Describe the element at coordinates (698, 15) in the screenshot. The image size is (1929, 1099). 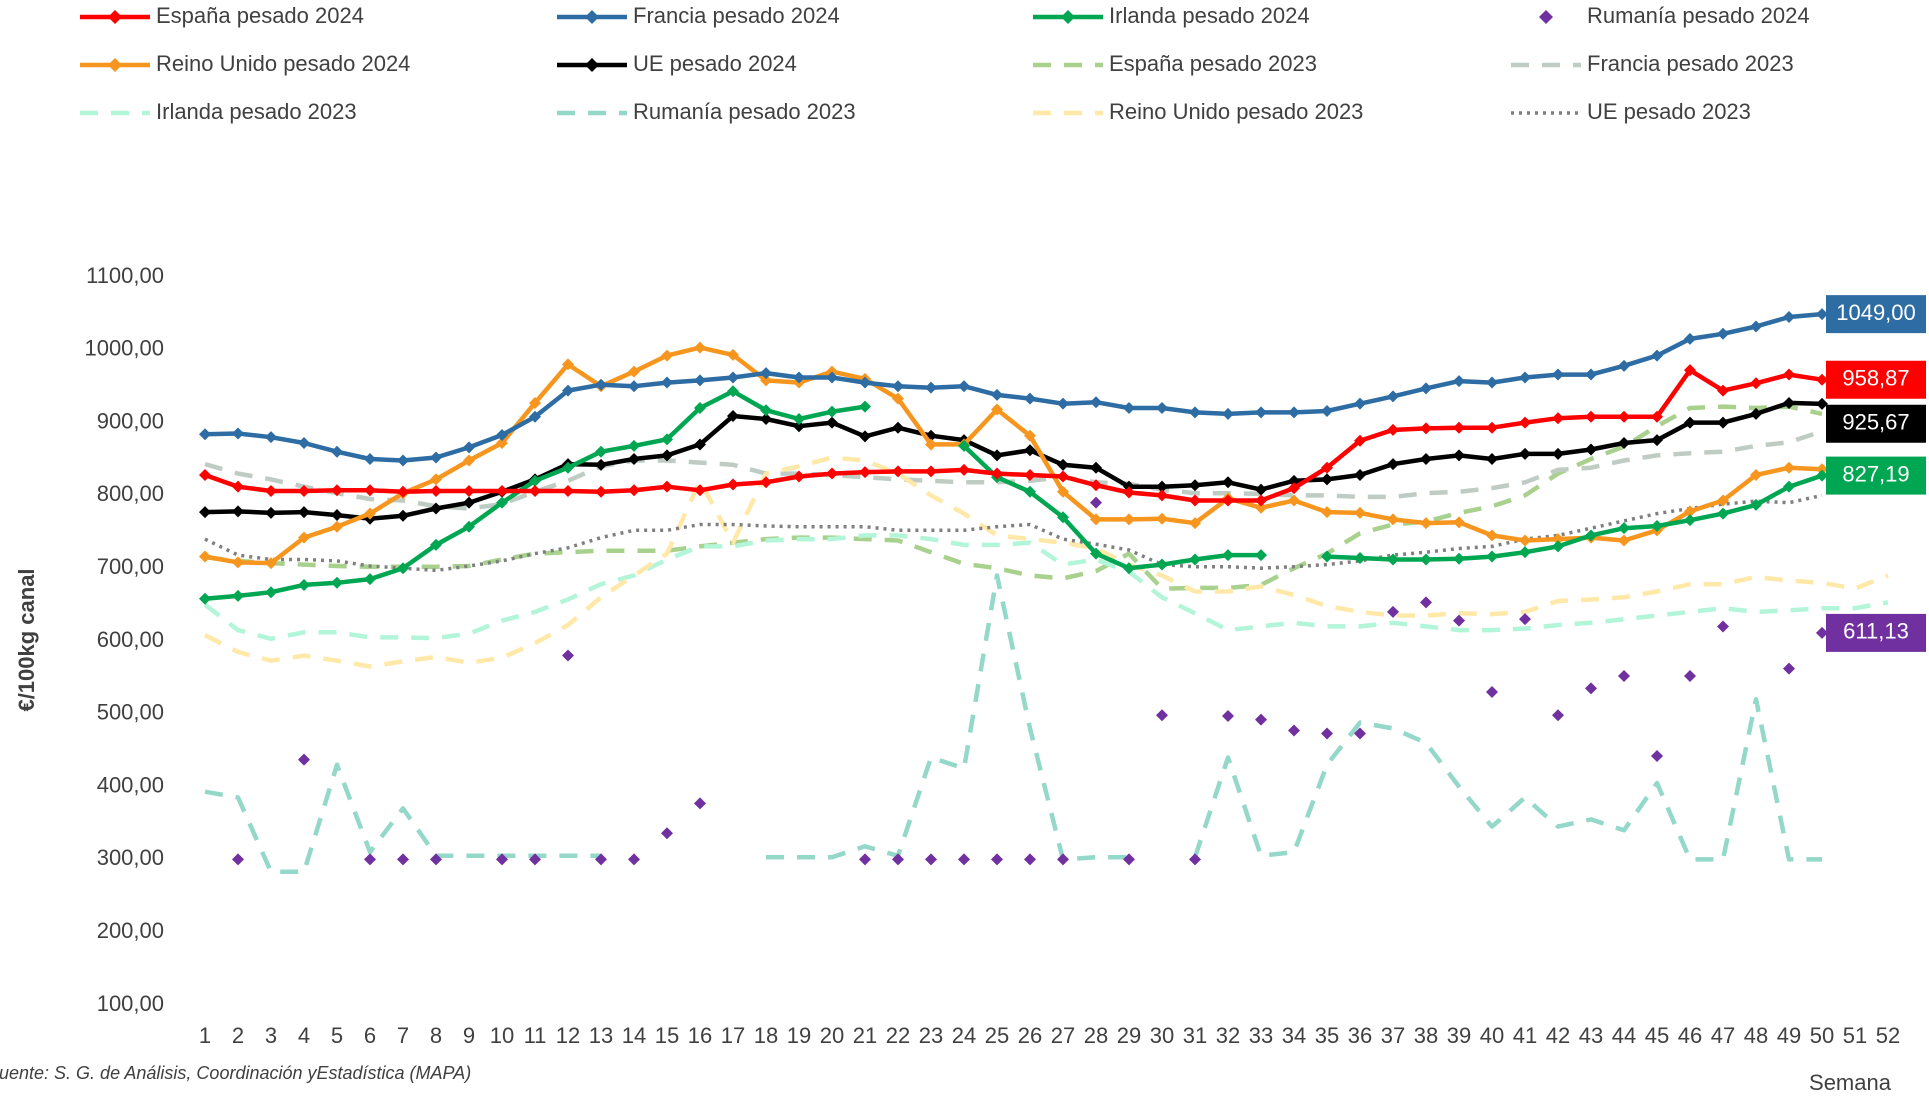
I see `legend-item: Francia pesado 2024` at that location.